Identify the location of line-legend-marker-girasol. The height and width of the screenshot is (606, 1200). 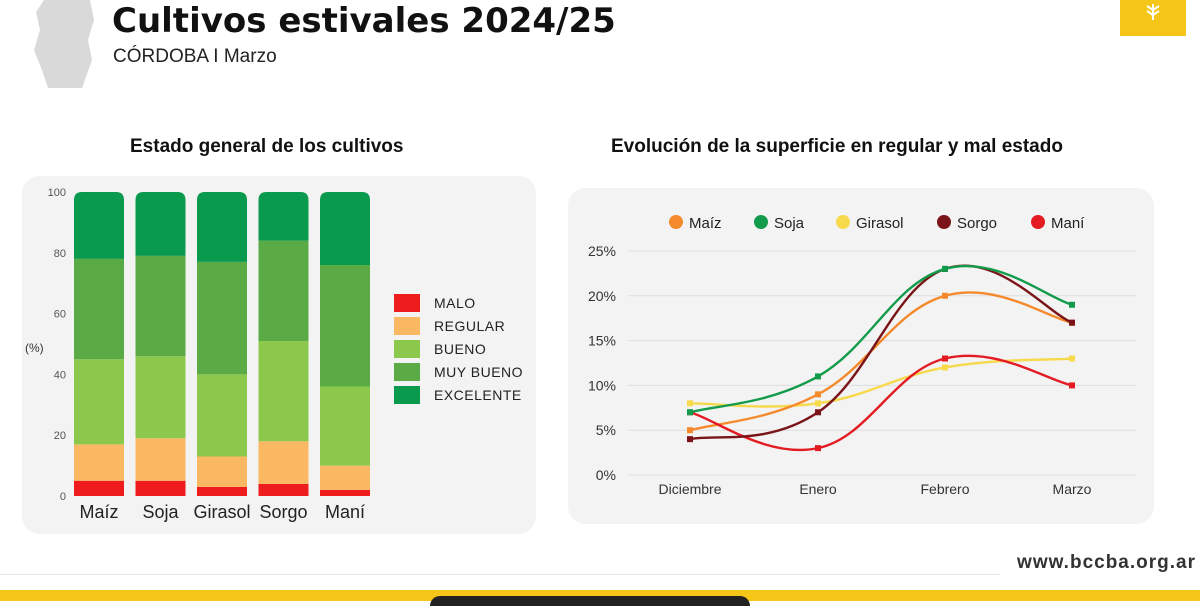
(843, 222).